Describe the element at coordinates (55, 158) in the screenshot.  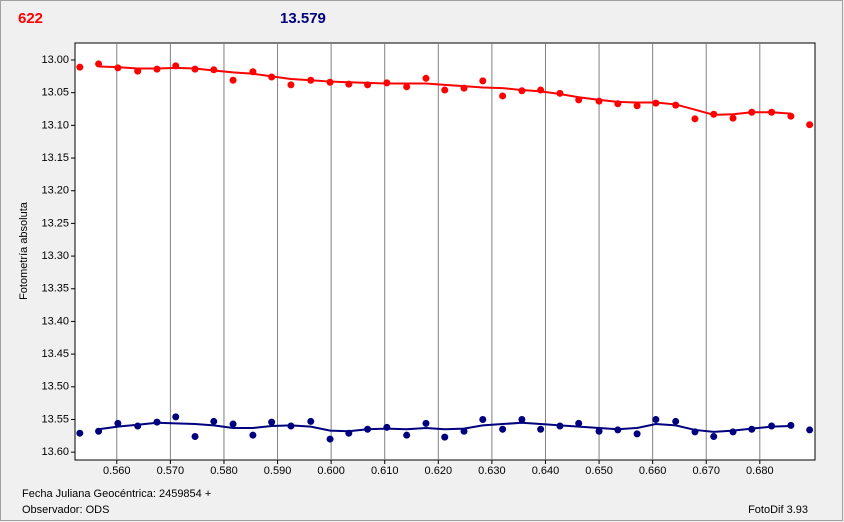
I see `y-tick-label: 13.15` at that location.